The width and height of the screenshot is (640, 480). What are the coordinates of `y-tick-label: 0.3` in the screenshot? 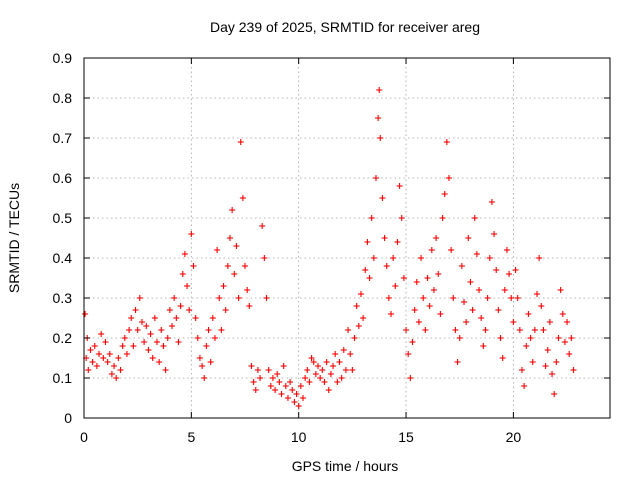 It's located at (63, 298).